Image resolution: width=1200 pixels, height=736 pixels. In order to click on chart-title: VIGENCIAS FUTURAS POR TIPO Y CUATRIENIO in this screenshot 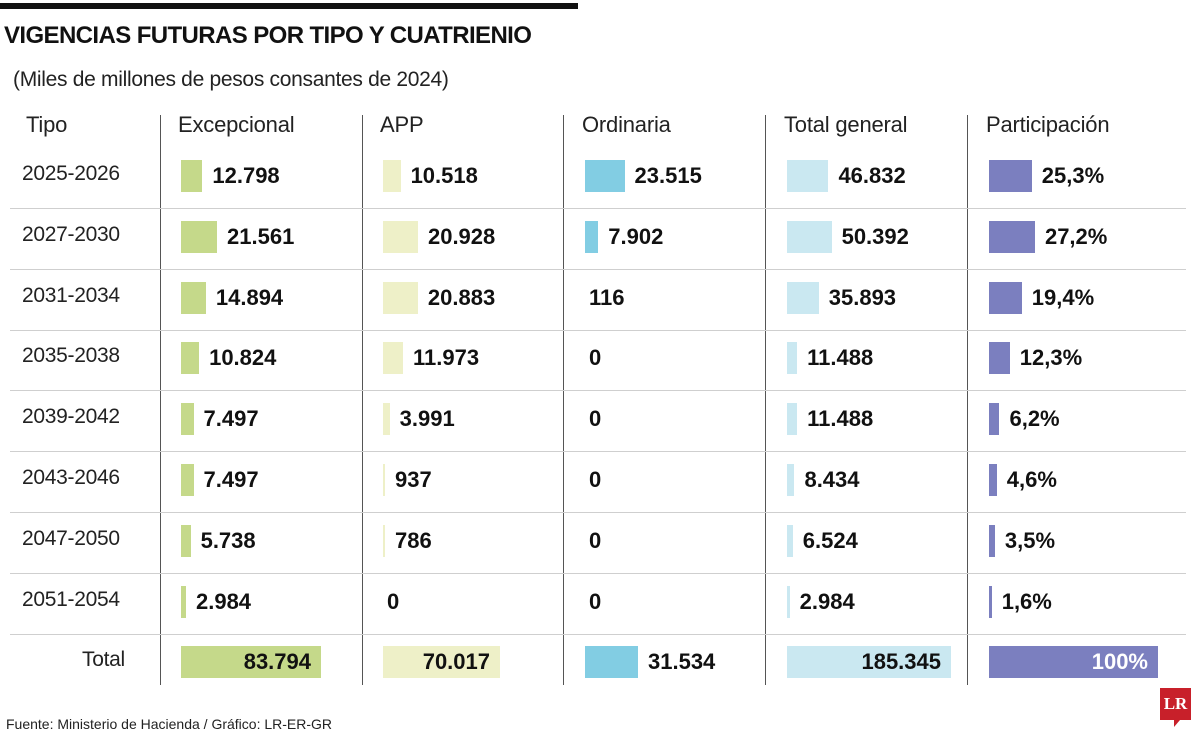, I will do `click(268, 35)`.